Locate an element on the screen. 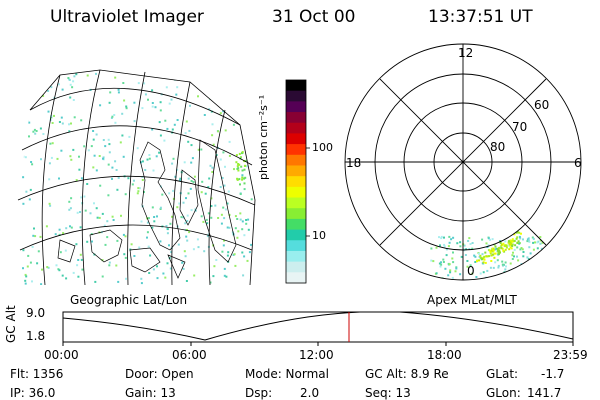  flight-number: Flt: 1356 is located at coordinates (37, 374).